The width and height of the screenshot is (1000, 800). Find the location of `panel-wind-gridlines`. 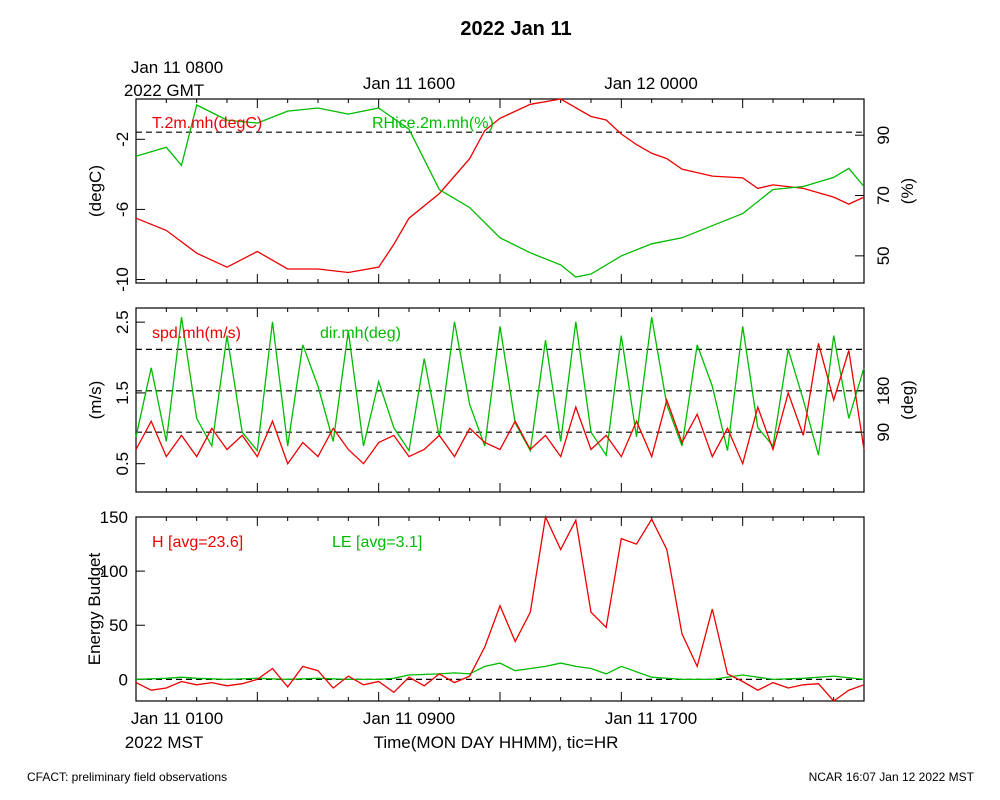

panel-wind-gridlines is located at coordinates (500, 390).